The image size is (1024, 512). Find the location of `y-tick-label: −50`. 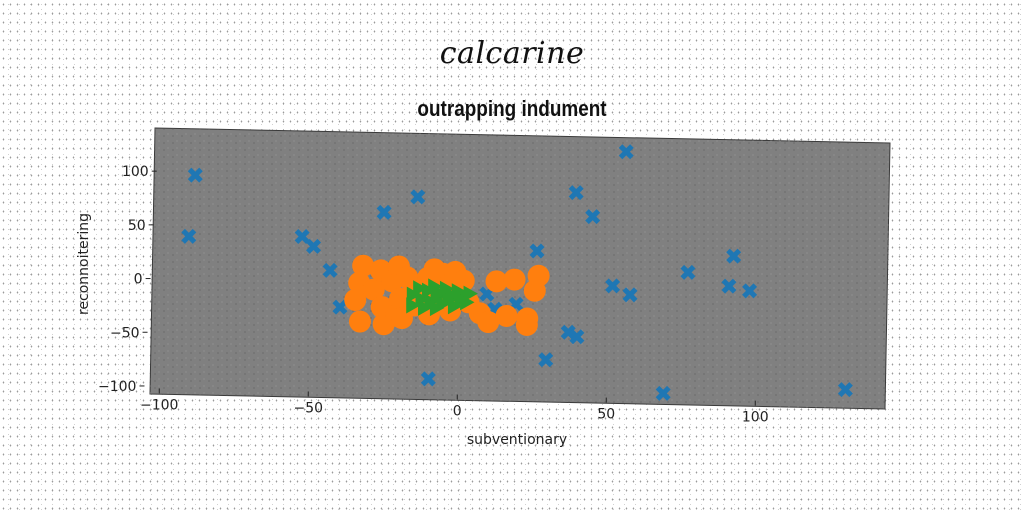

y-tick-label: −50 is located at coordinates (125, 333).